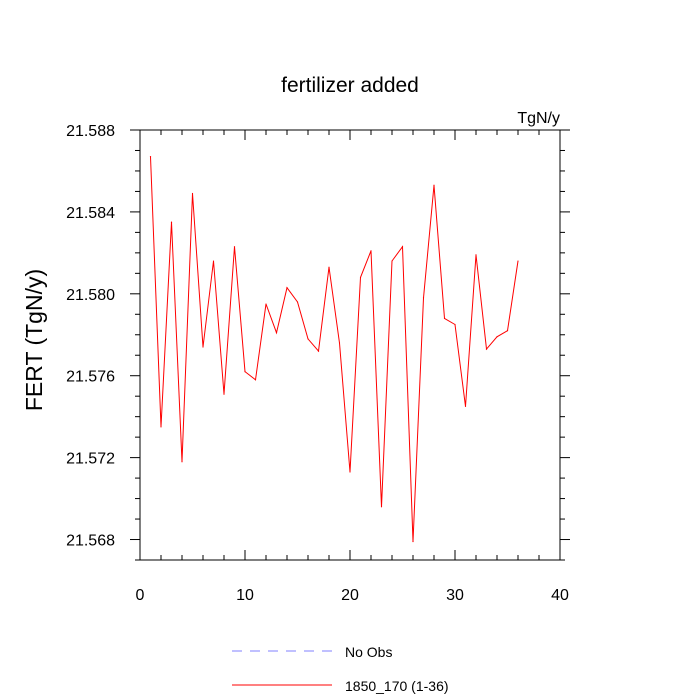 The height and width of the screenshot is (700, 700). I want to click on y-tick-label: 21.580, so click(90, 295).